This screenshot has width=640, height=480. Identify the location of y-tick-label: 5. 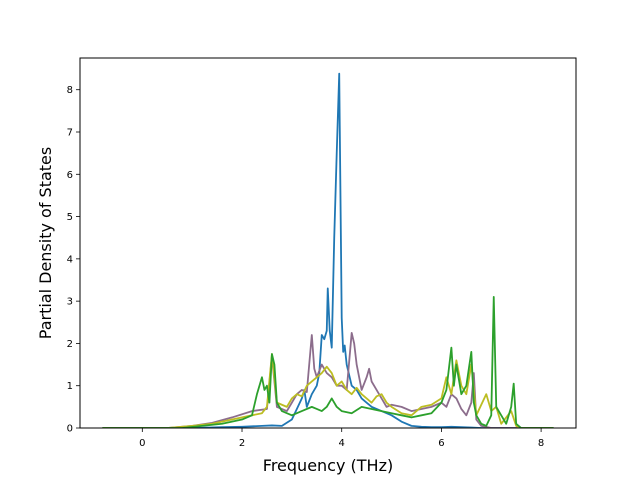
(70, 217).